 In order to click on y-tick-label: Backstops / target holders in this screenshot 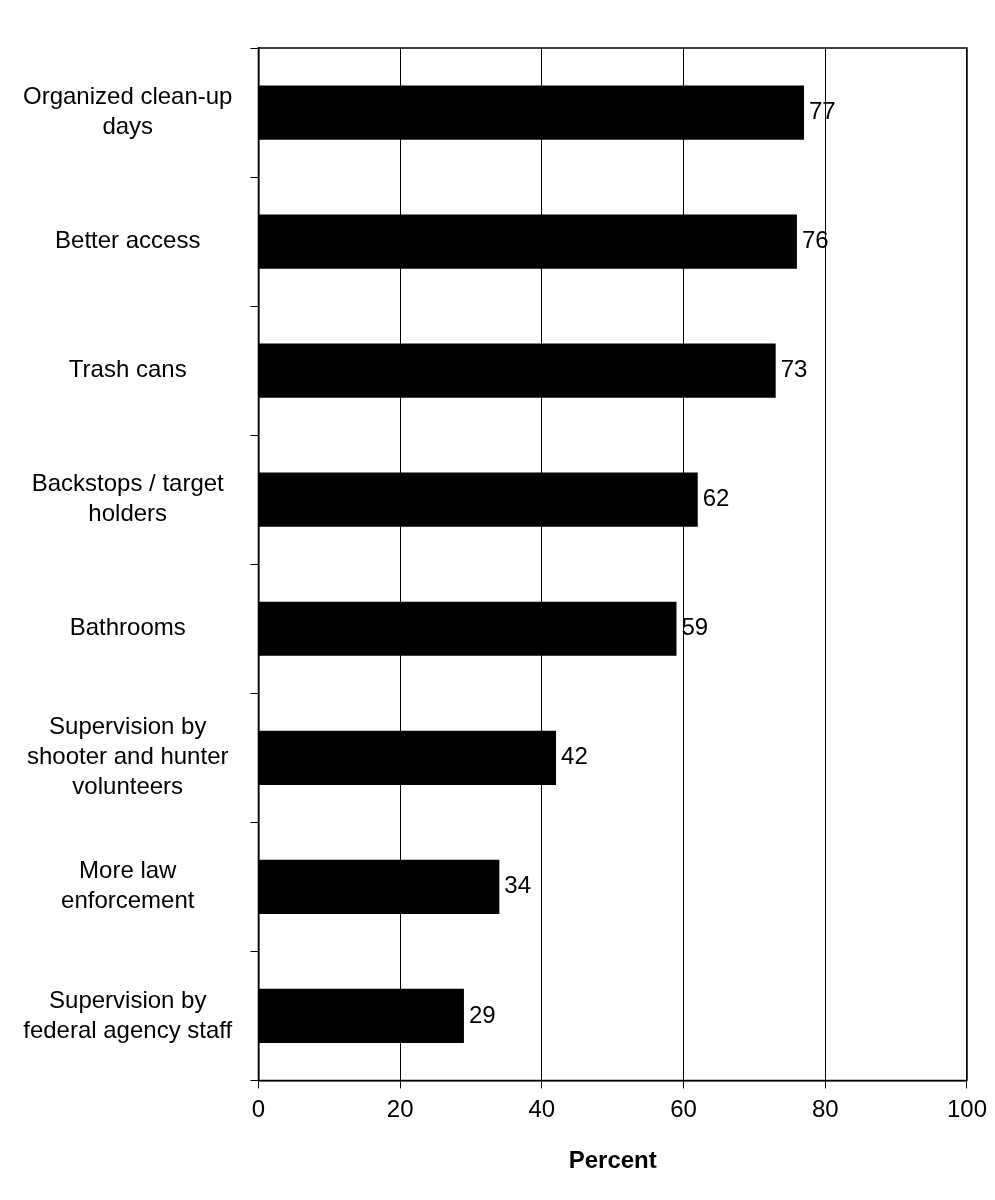, I will do `click(128, 498)`.